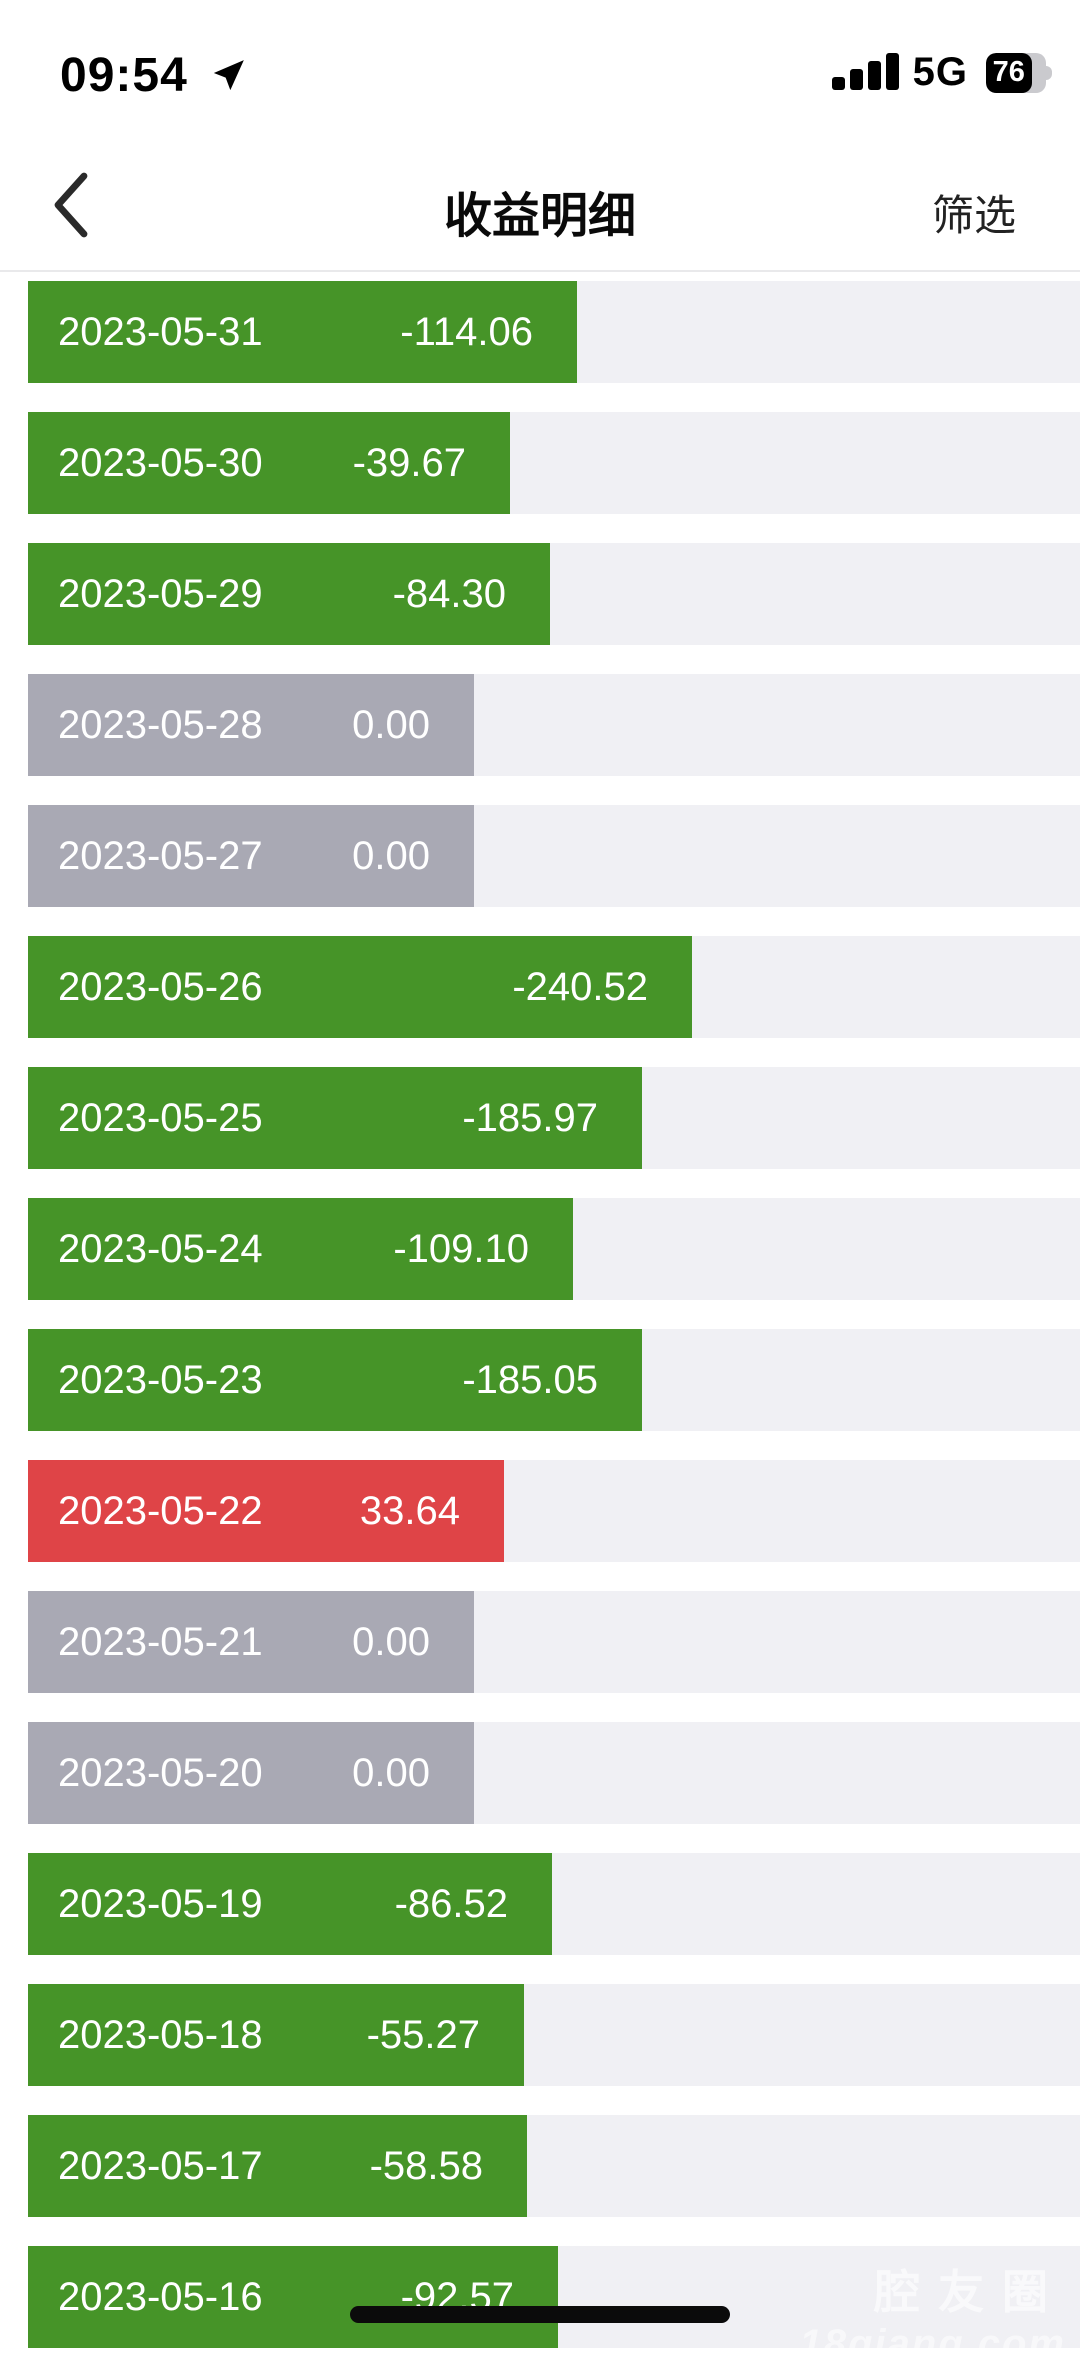  What do you see at coordinates (160, 2296) in the screenshot?
I see `row-date: 2023-05-16` at bounding box center [160, 2296].